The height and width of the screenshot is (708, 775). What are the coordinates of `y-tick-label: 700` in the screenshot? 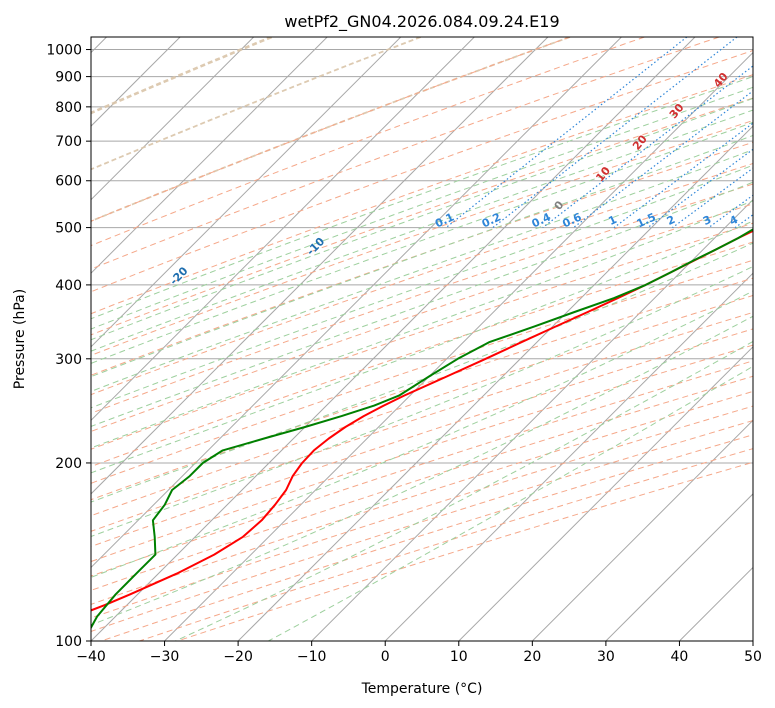 It's located at (68, 142).